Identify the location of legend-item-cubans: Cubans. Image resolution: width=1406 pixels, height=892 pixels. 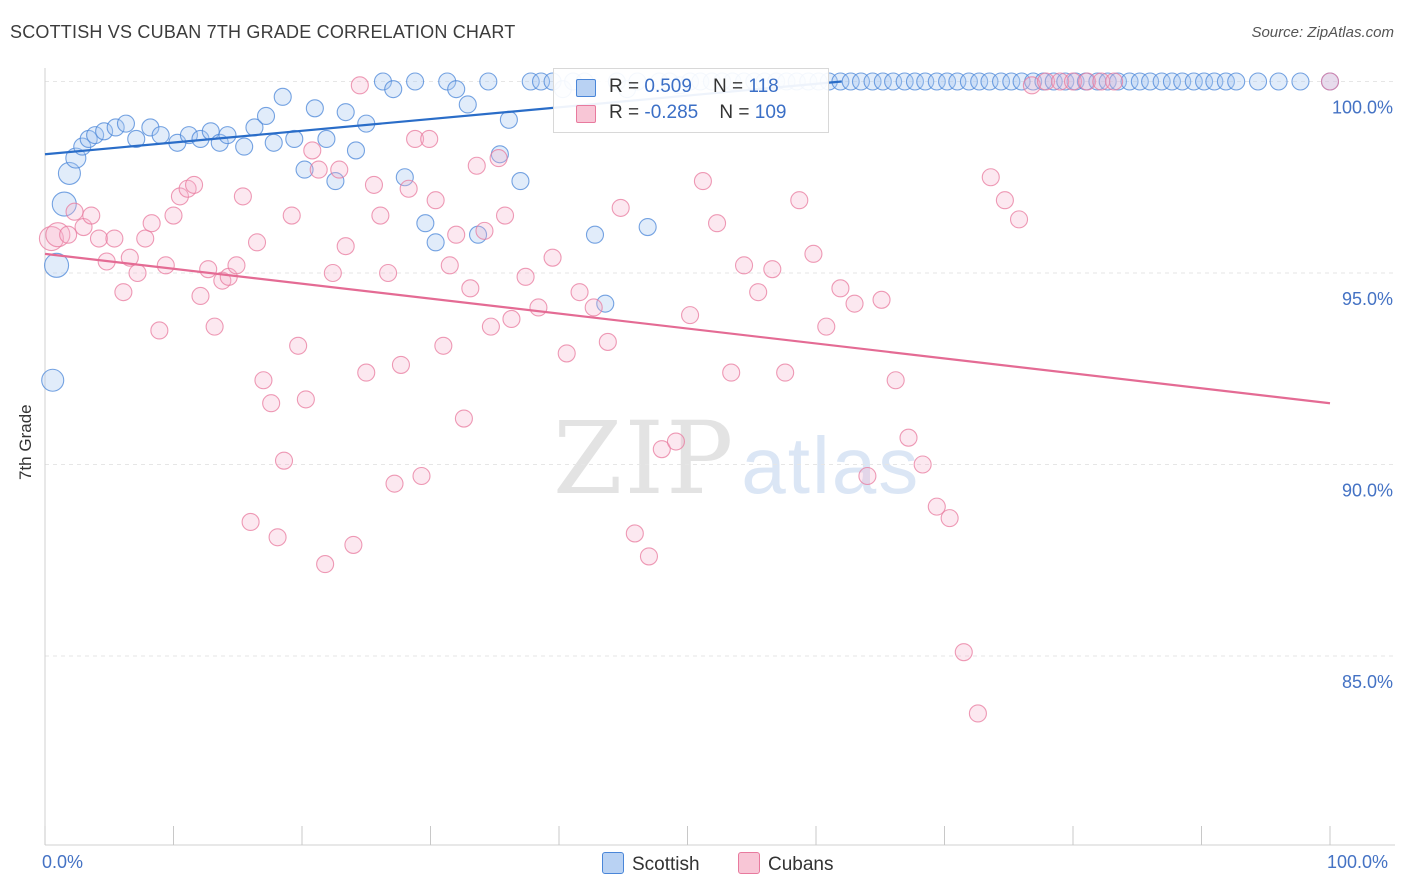
(786, 864).